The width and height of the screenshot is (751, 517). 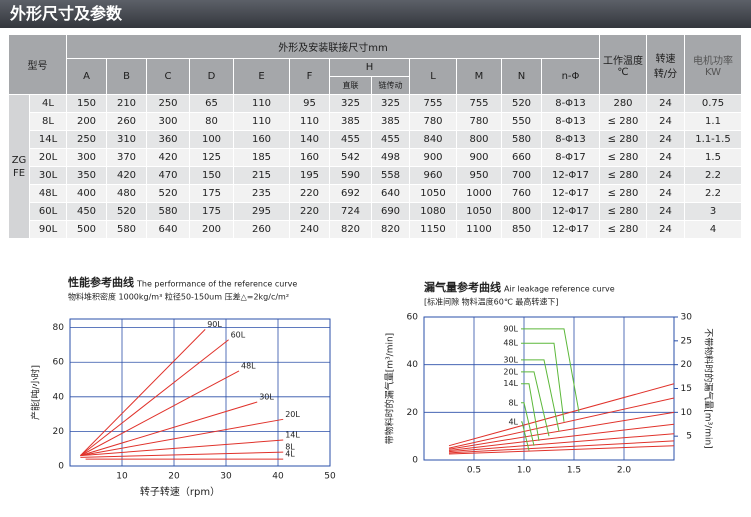 What do you see at coordinates (687, 413) in the screenshot?
I see `y2-tick-label: 10` at bounding box center [687, 413].